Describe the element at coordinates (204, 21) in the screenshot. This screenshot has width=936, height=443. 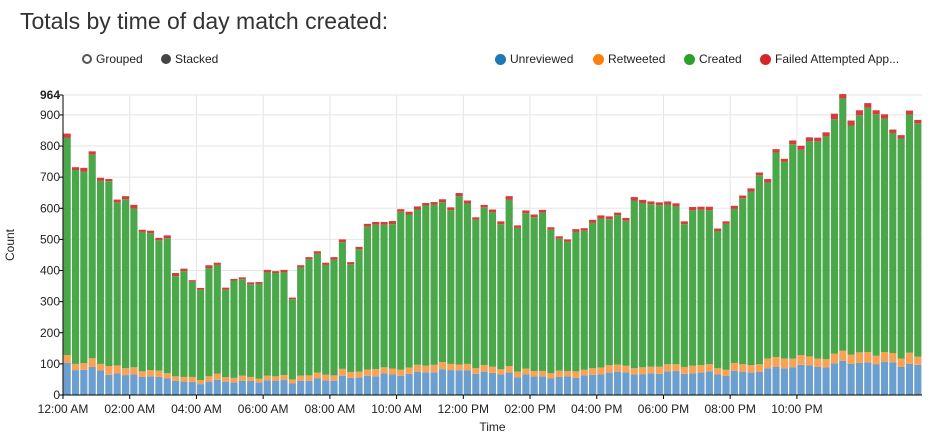
I see `chart-title: Totals by time of day match created:` at that location.